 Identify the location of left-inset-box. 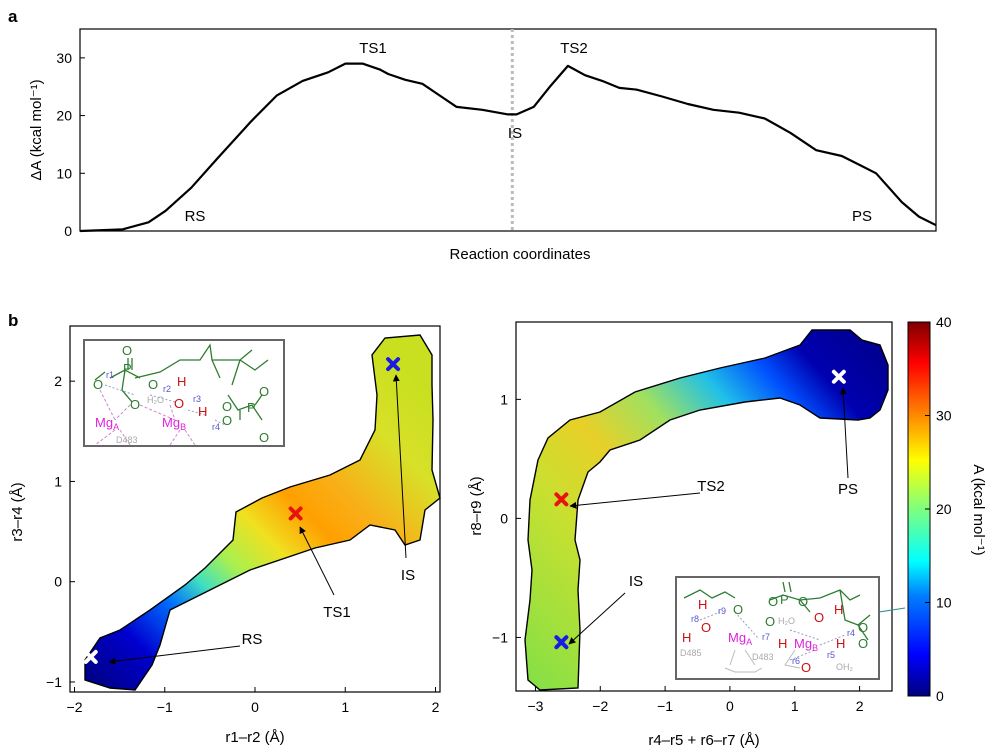
(184, 393).